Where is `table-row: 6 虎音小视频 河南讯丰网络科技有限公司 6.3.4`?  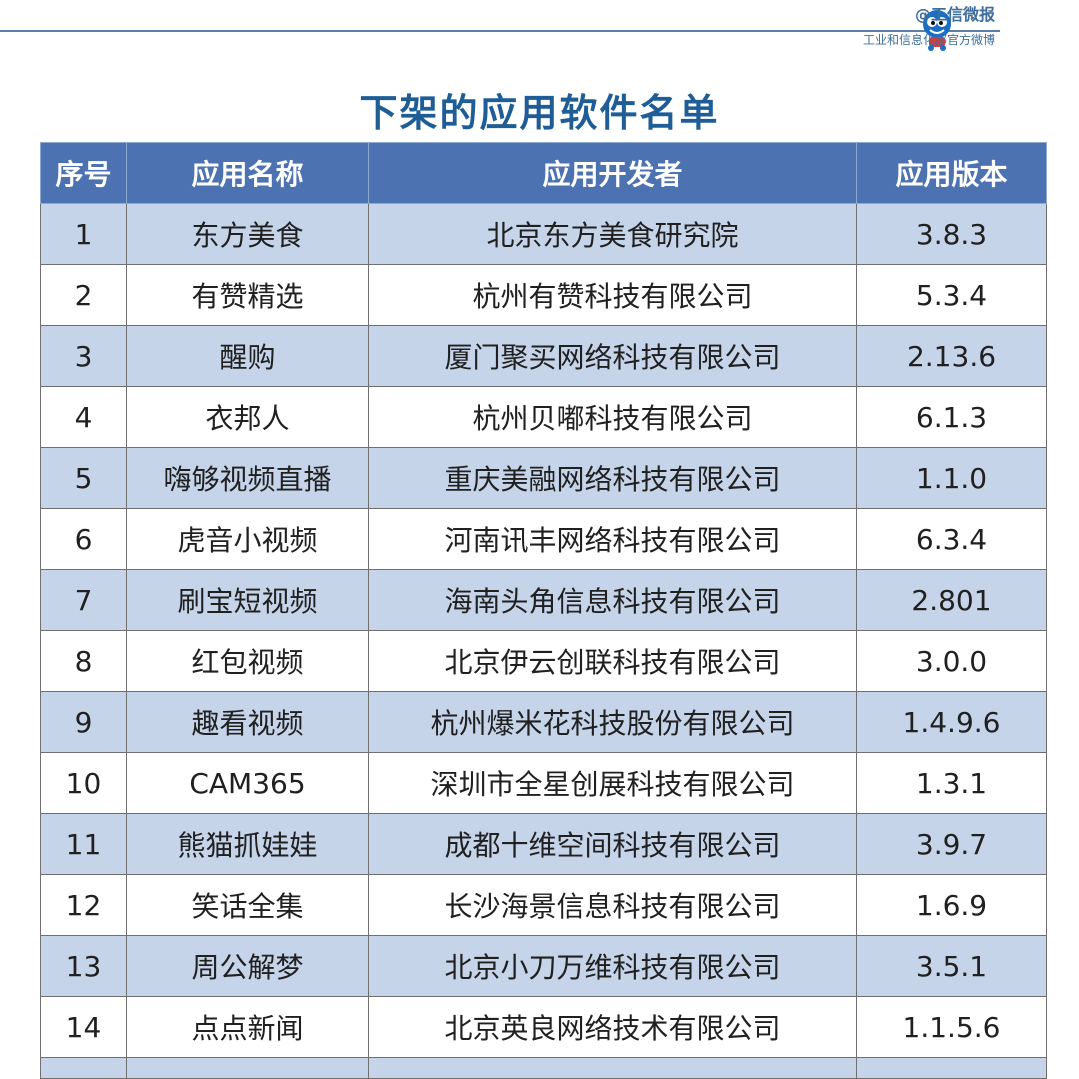 table-row: 6 虎音小视频 河南讯丰网络科技有限公司 6.3.4 is located at coordinates (543, 539).